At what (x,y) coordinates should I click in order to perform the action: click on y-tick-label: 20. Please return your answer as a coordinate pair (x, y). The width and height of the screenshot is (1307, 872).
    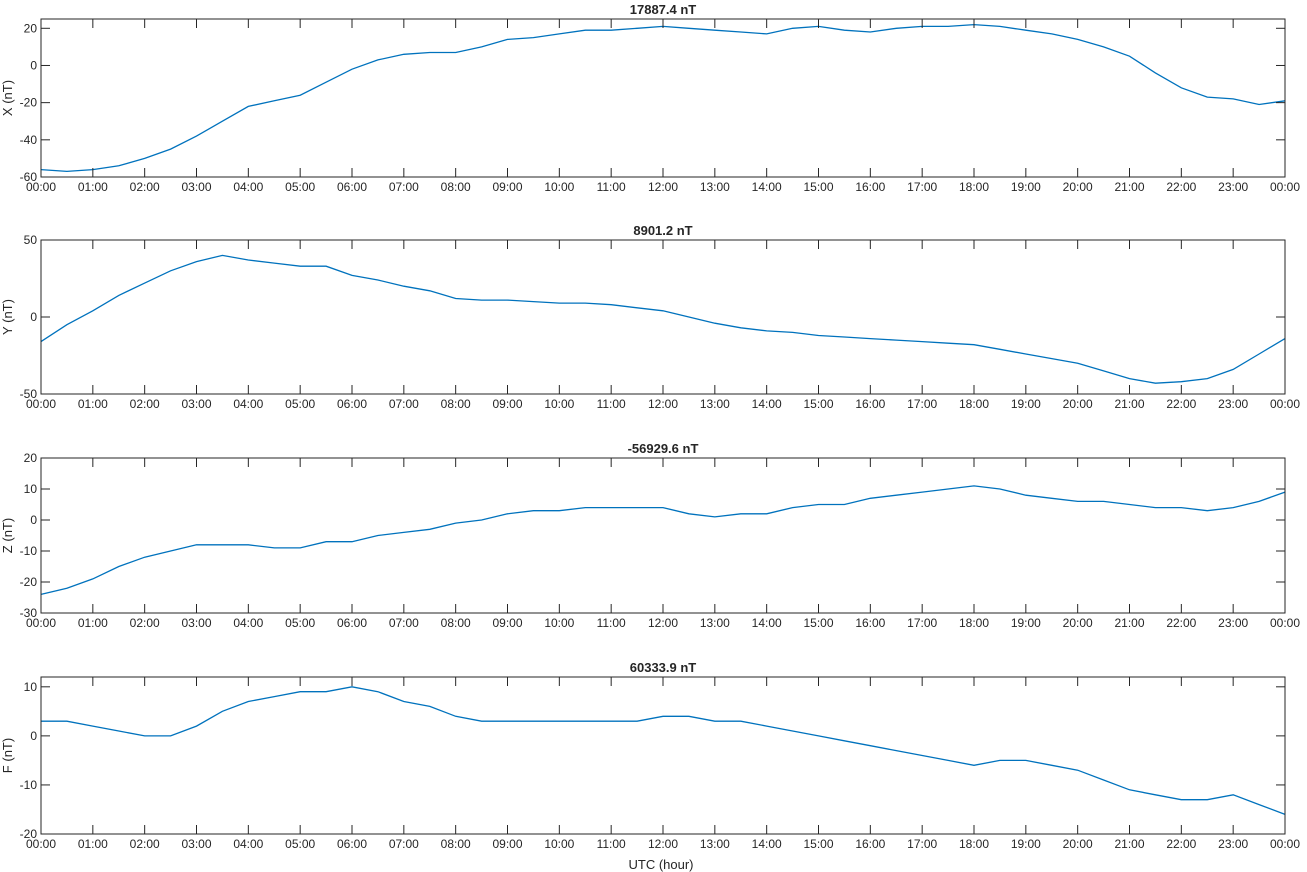
    Looking at the image, I should click on (31, 28).